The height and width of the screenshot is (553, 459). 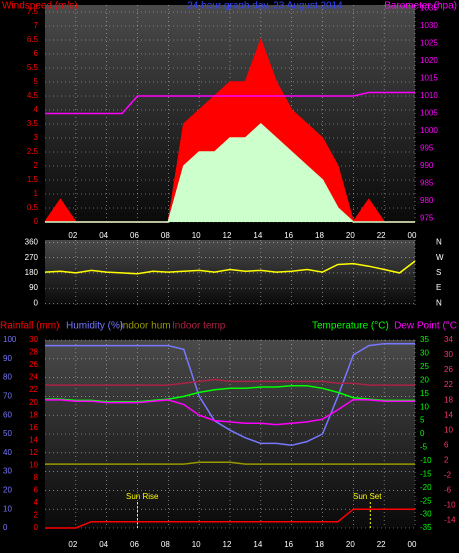 What do you see at coordinates (33, 427) in the screenshot?
I see `y3-tick-label: 16` at bounding box center [33, 427].